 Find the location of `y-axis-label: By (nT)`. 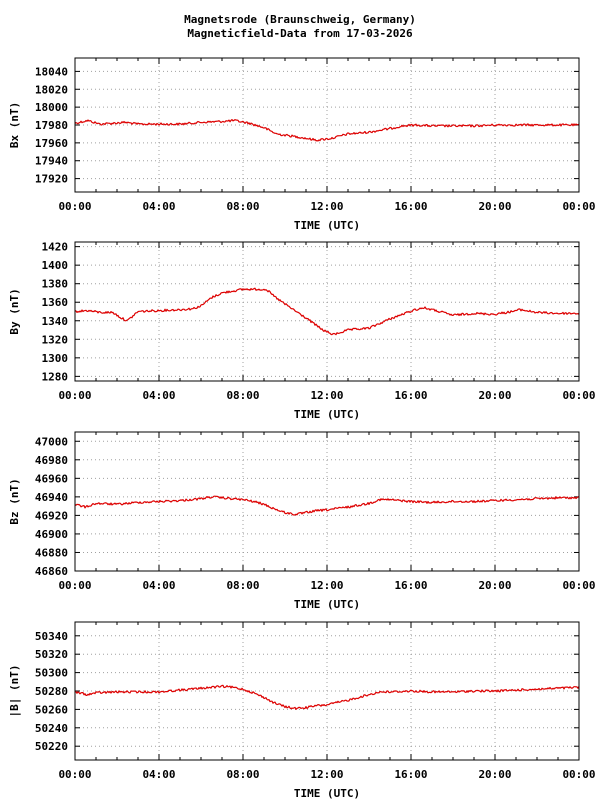

y-axis-label: By (nT) is located at coordinates (14, 311).